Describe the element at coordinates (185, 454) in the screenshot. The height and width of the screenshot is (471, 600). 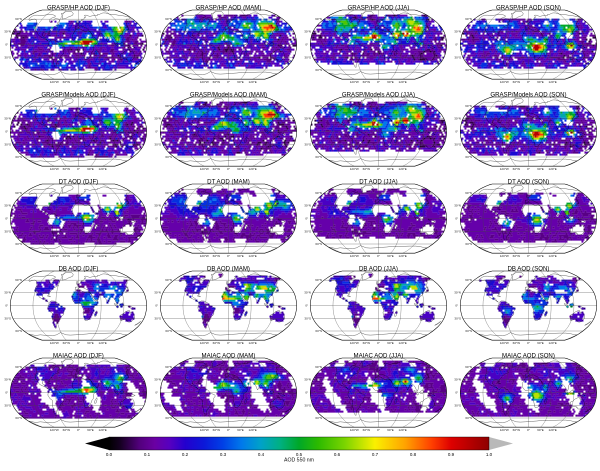
I see `svg-text: 0.2` at that location.